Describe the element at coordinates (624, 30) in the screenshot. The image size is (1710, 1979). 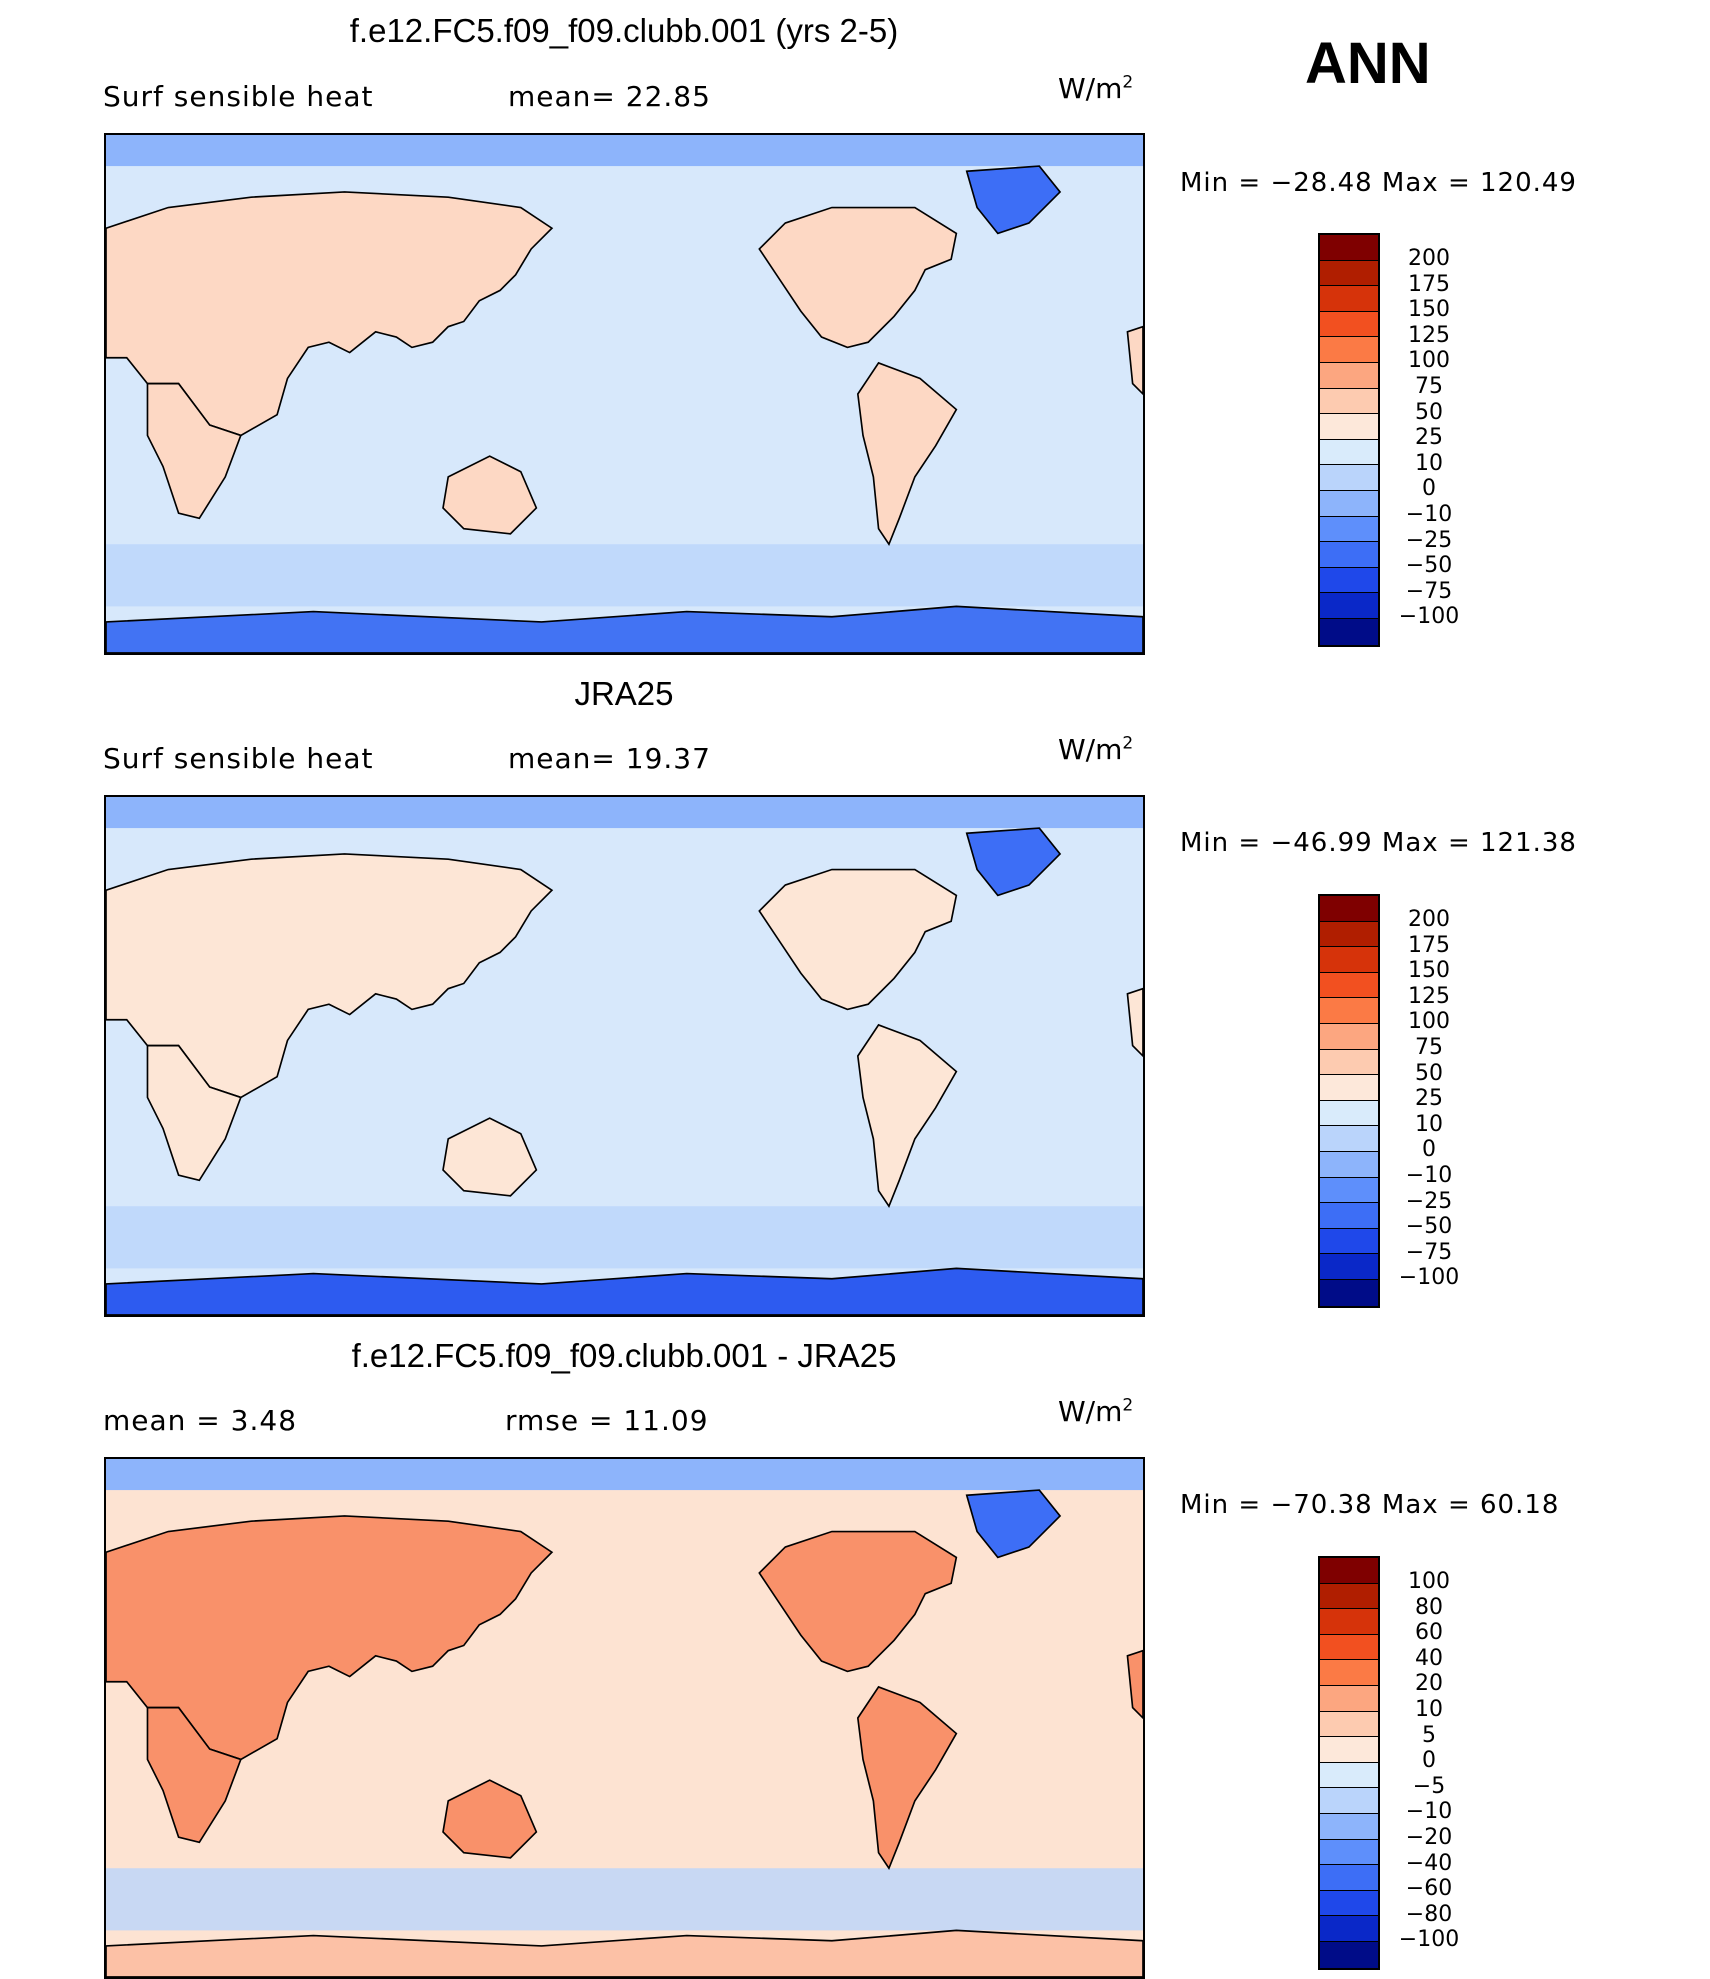
I see `panel-title: f.e12.FC5.f09_f09.clubb.001 (yrs 2-5)` at that location.